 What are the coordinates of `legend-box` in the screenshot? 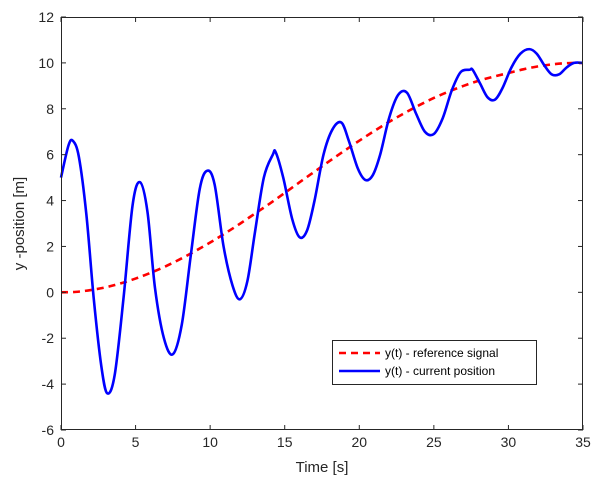 It's located at (434, 362).